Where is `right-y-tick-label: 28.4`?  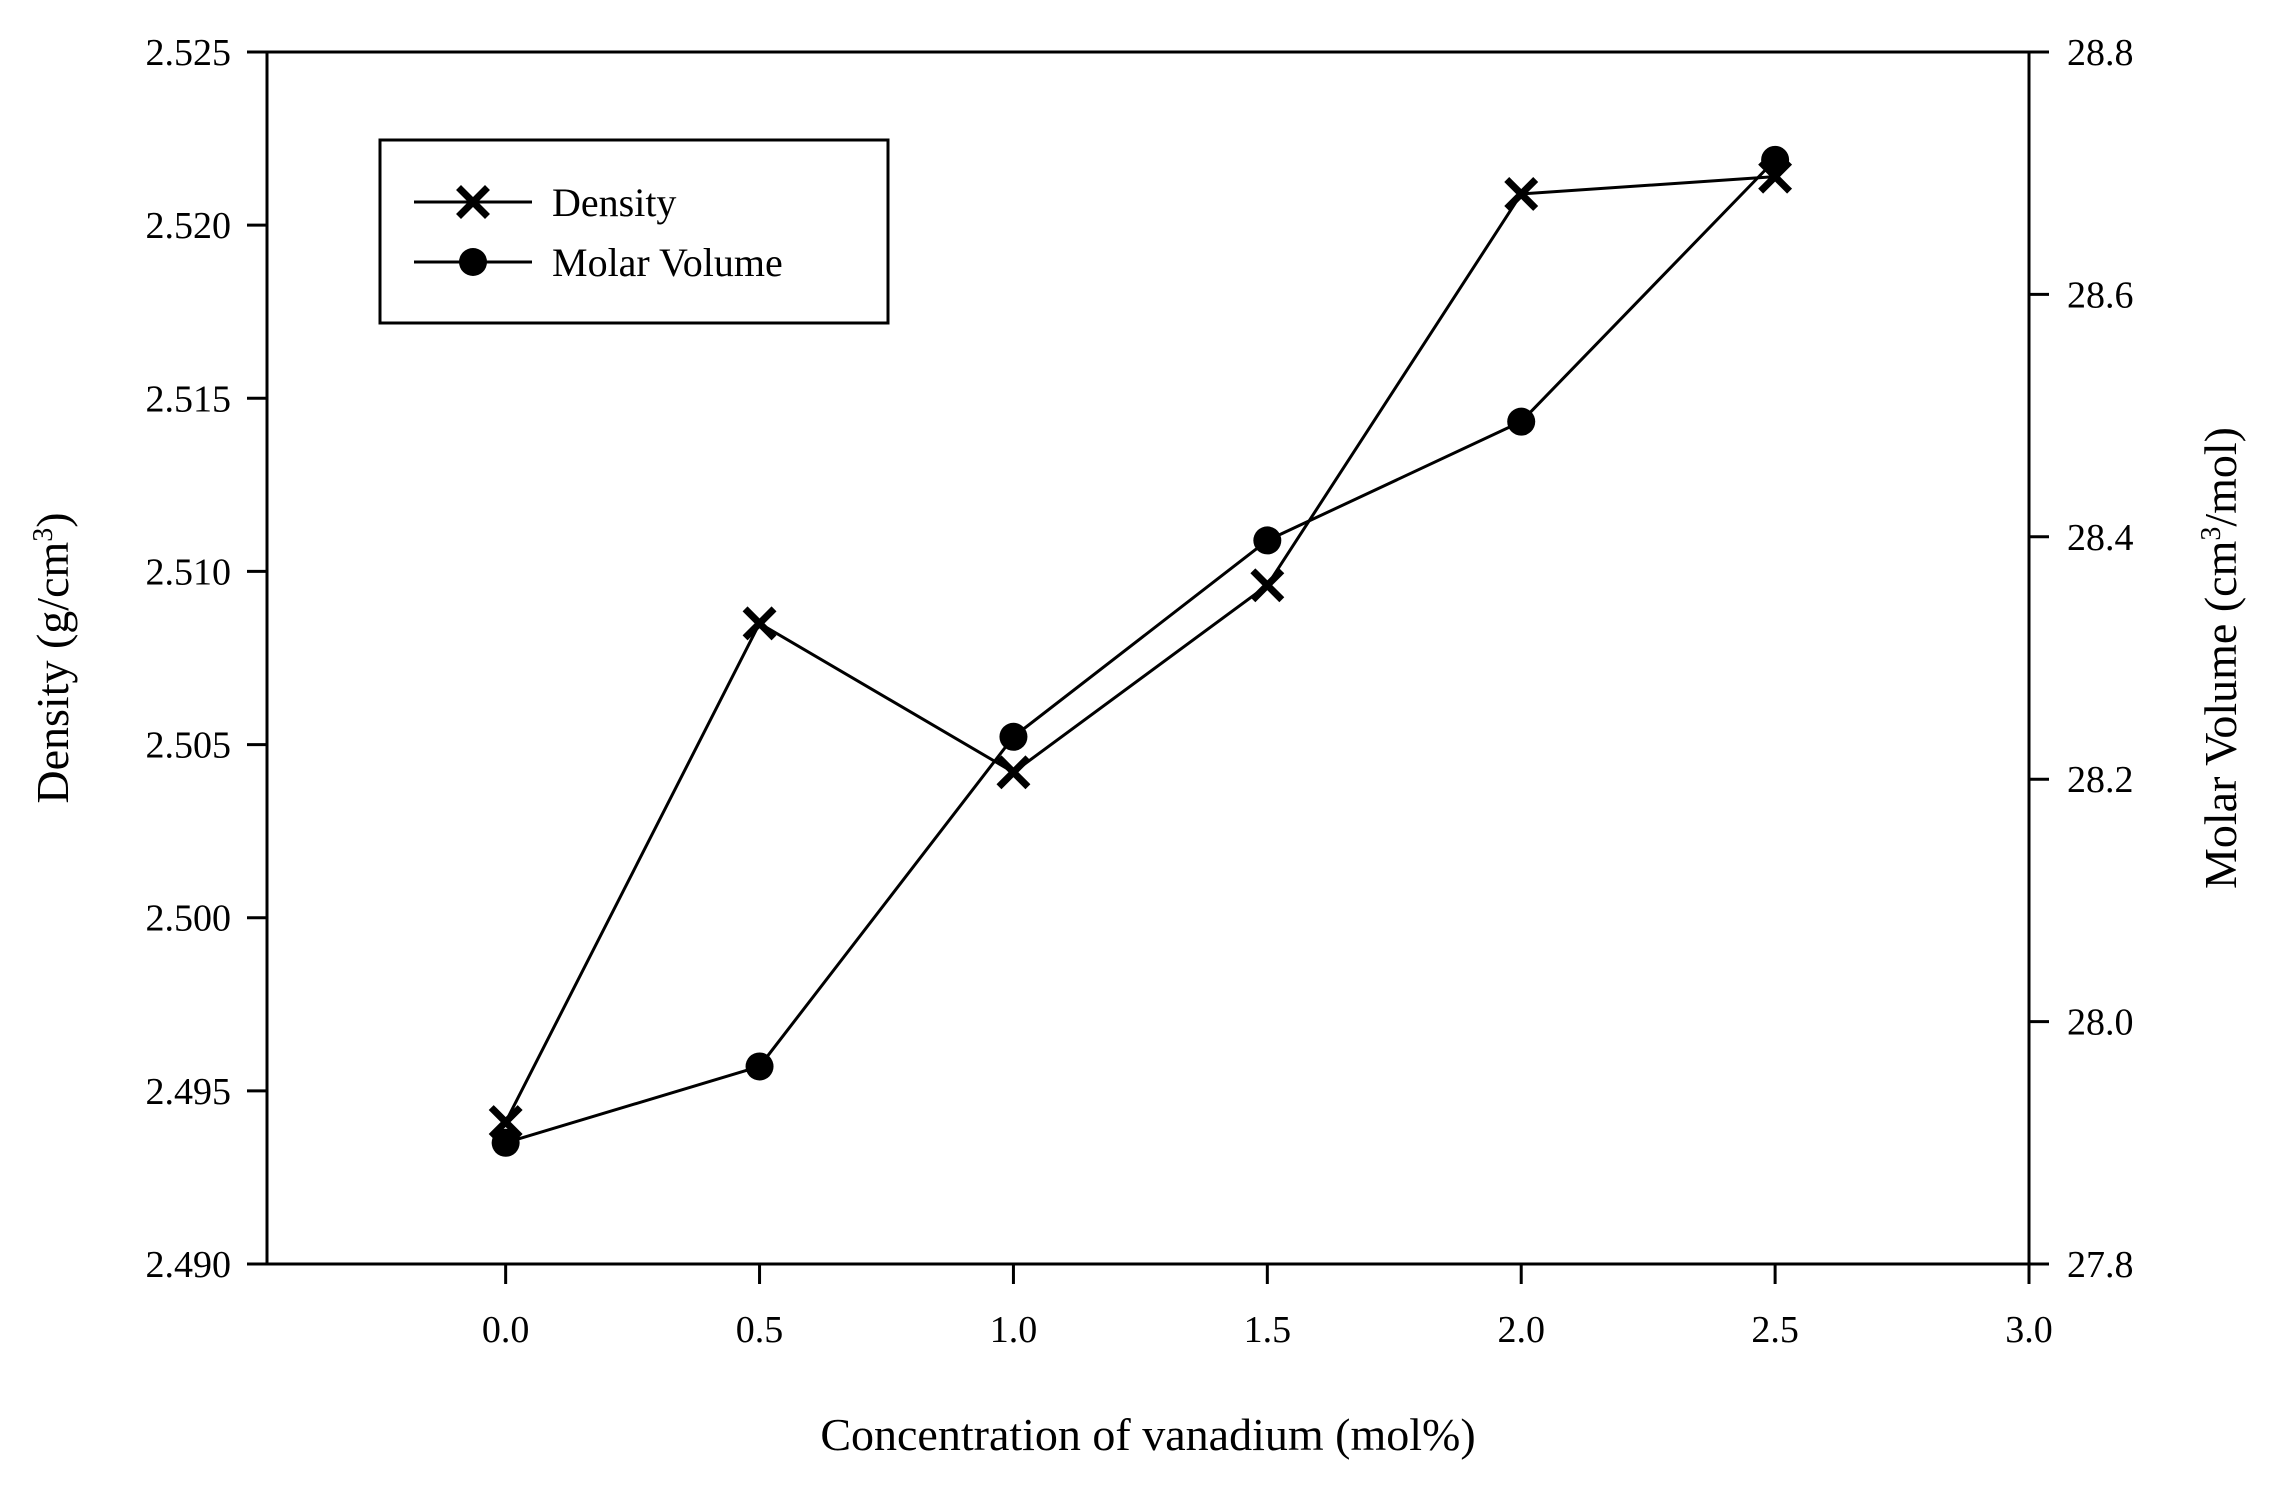
right-y-tick-label: 28.4 is located at coordinates (2100, 538).